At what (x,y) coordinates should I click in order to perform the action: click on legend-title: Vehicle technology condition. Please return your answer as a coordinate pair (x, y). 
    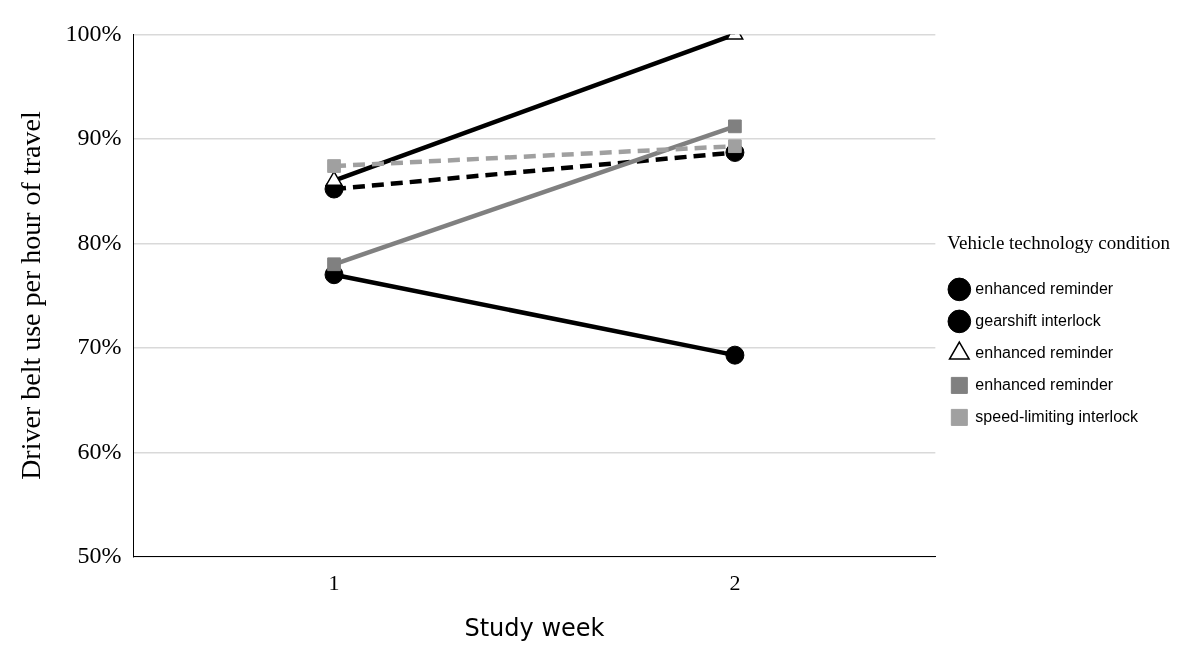
    Looking at the image, I should click on (1059, 243).